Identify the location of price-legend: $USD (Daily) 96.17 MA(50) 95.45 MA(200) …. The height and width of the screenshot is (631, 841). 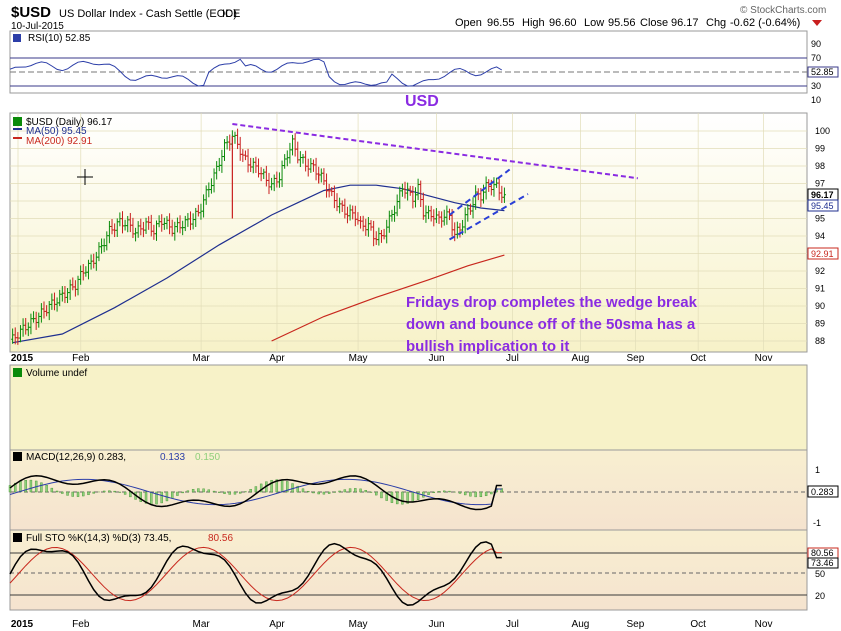
(63, 132).